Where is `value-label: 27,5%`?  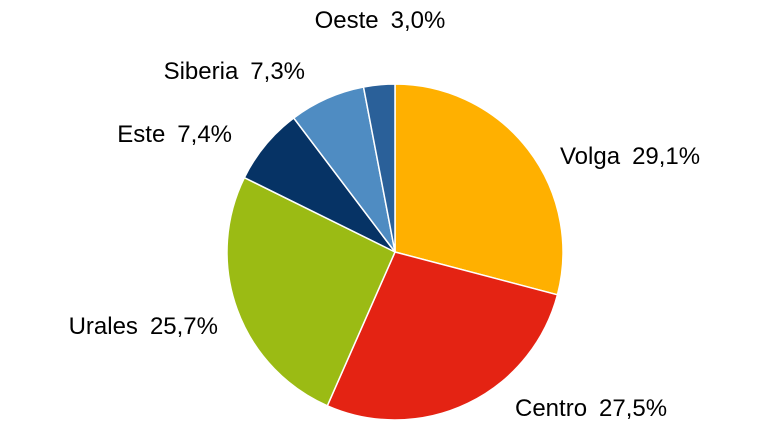 value-label: 27,5% is located at coordinates (633, 408).